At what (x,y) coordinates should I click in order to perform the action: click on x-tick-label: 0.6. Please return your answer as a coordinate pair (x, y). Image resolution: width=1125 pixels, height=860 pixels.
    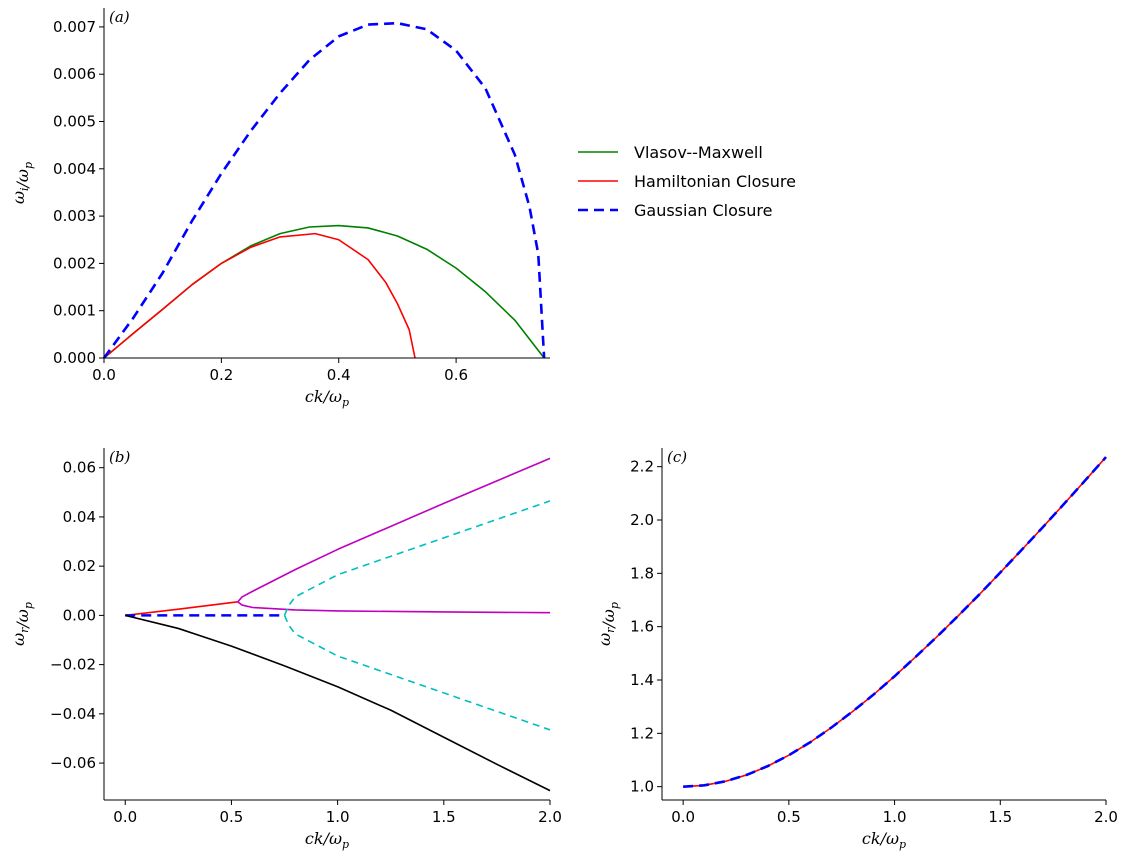
    Looking at the image, I should click on (456, 375).